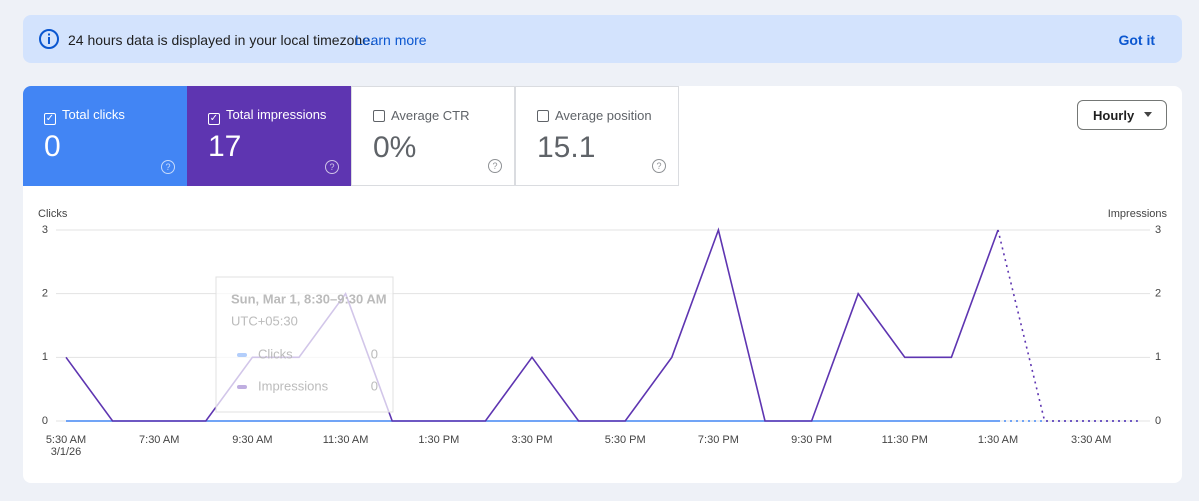 This screenshot has height=501, width=1199. I want to click on y2-tick-label: 3, so click(1158, 230).